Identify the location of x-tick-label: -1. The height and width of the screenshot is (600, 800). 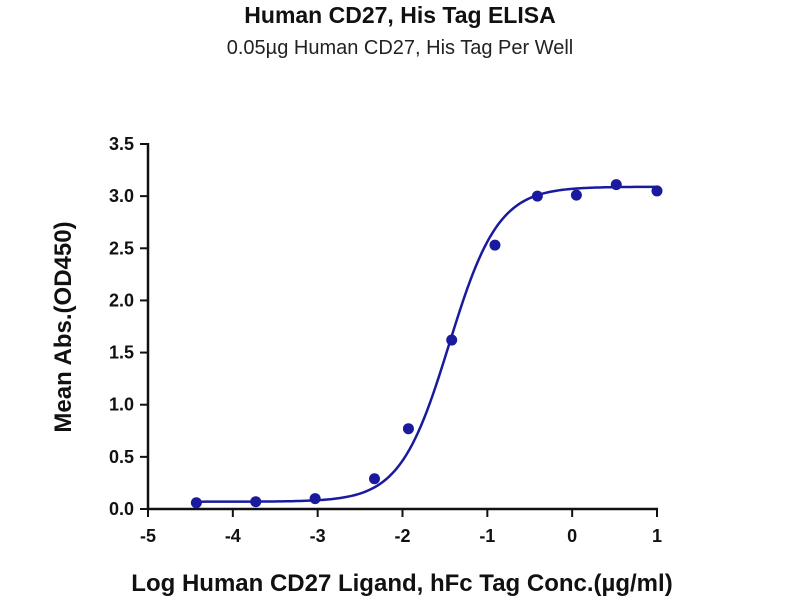
(487, 536).